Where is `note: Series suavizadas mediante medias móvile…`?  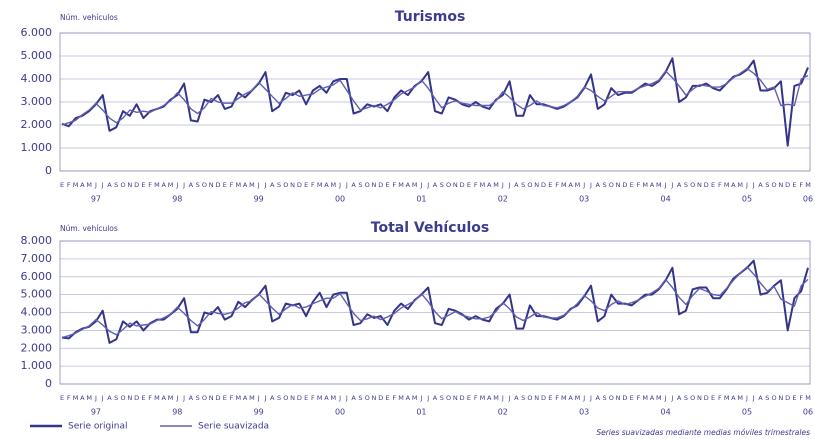 note: Series suavizadas mediante medias móvile… is located at coordinates (703, 432).